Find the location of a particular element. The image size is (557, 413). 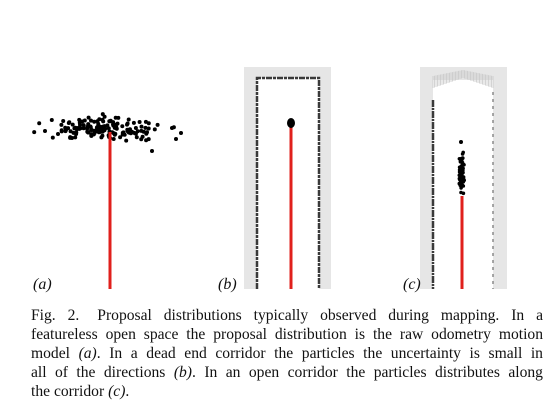

panel-c-label: (c) is located at coordinates (412, 284).